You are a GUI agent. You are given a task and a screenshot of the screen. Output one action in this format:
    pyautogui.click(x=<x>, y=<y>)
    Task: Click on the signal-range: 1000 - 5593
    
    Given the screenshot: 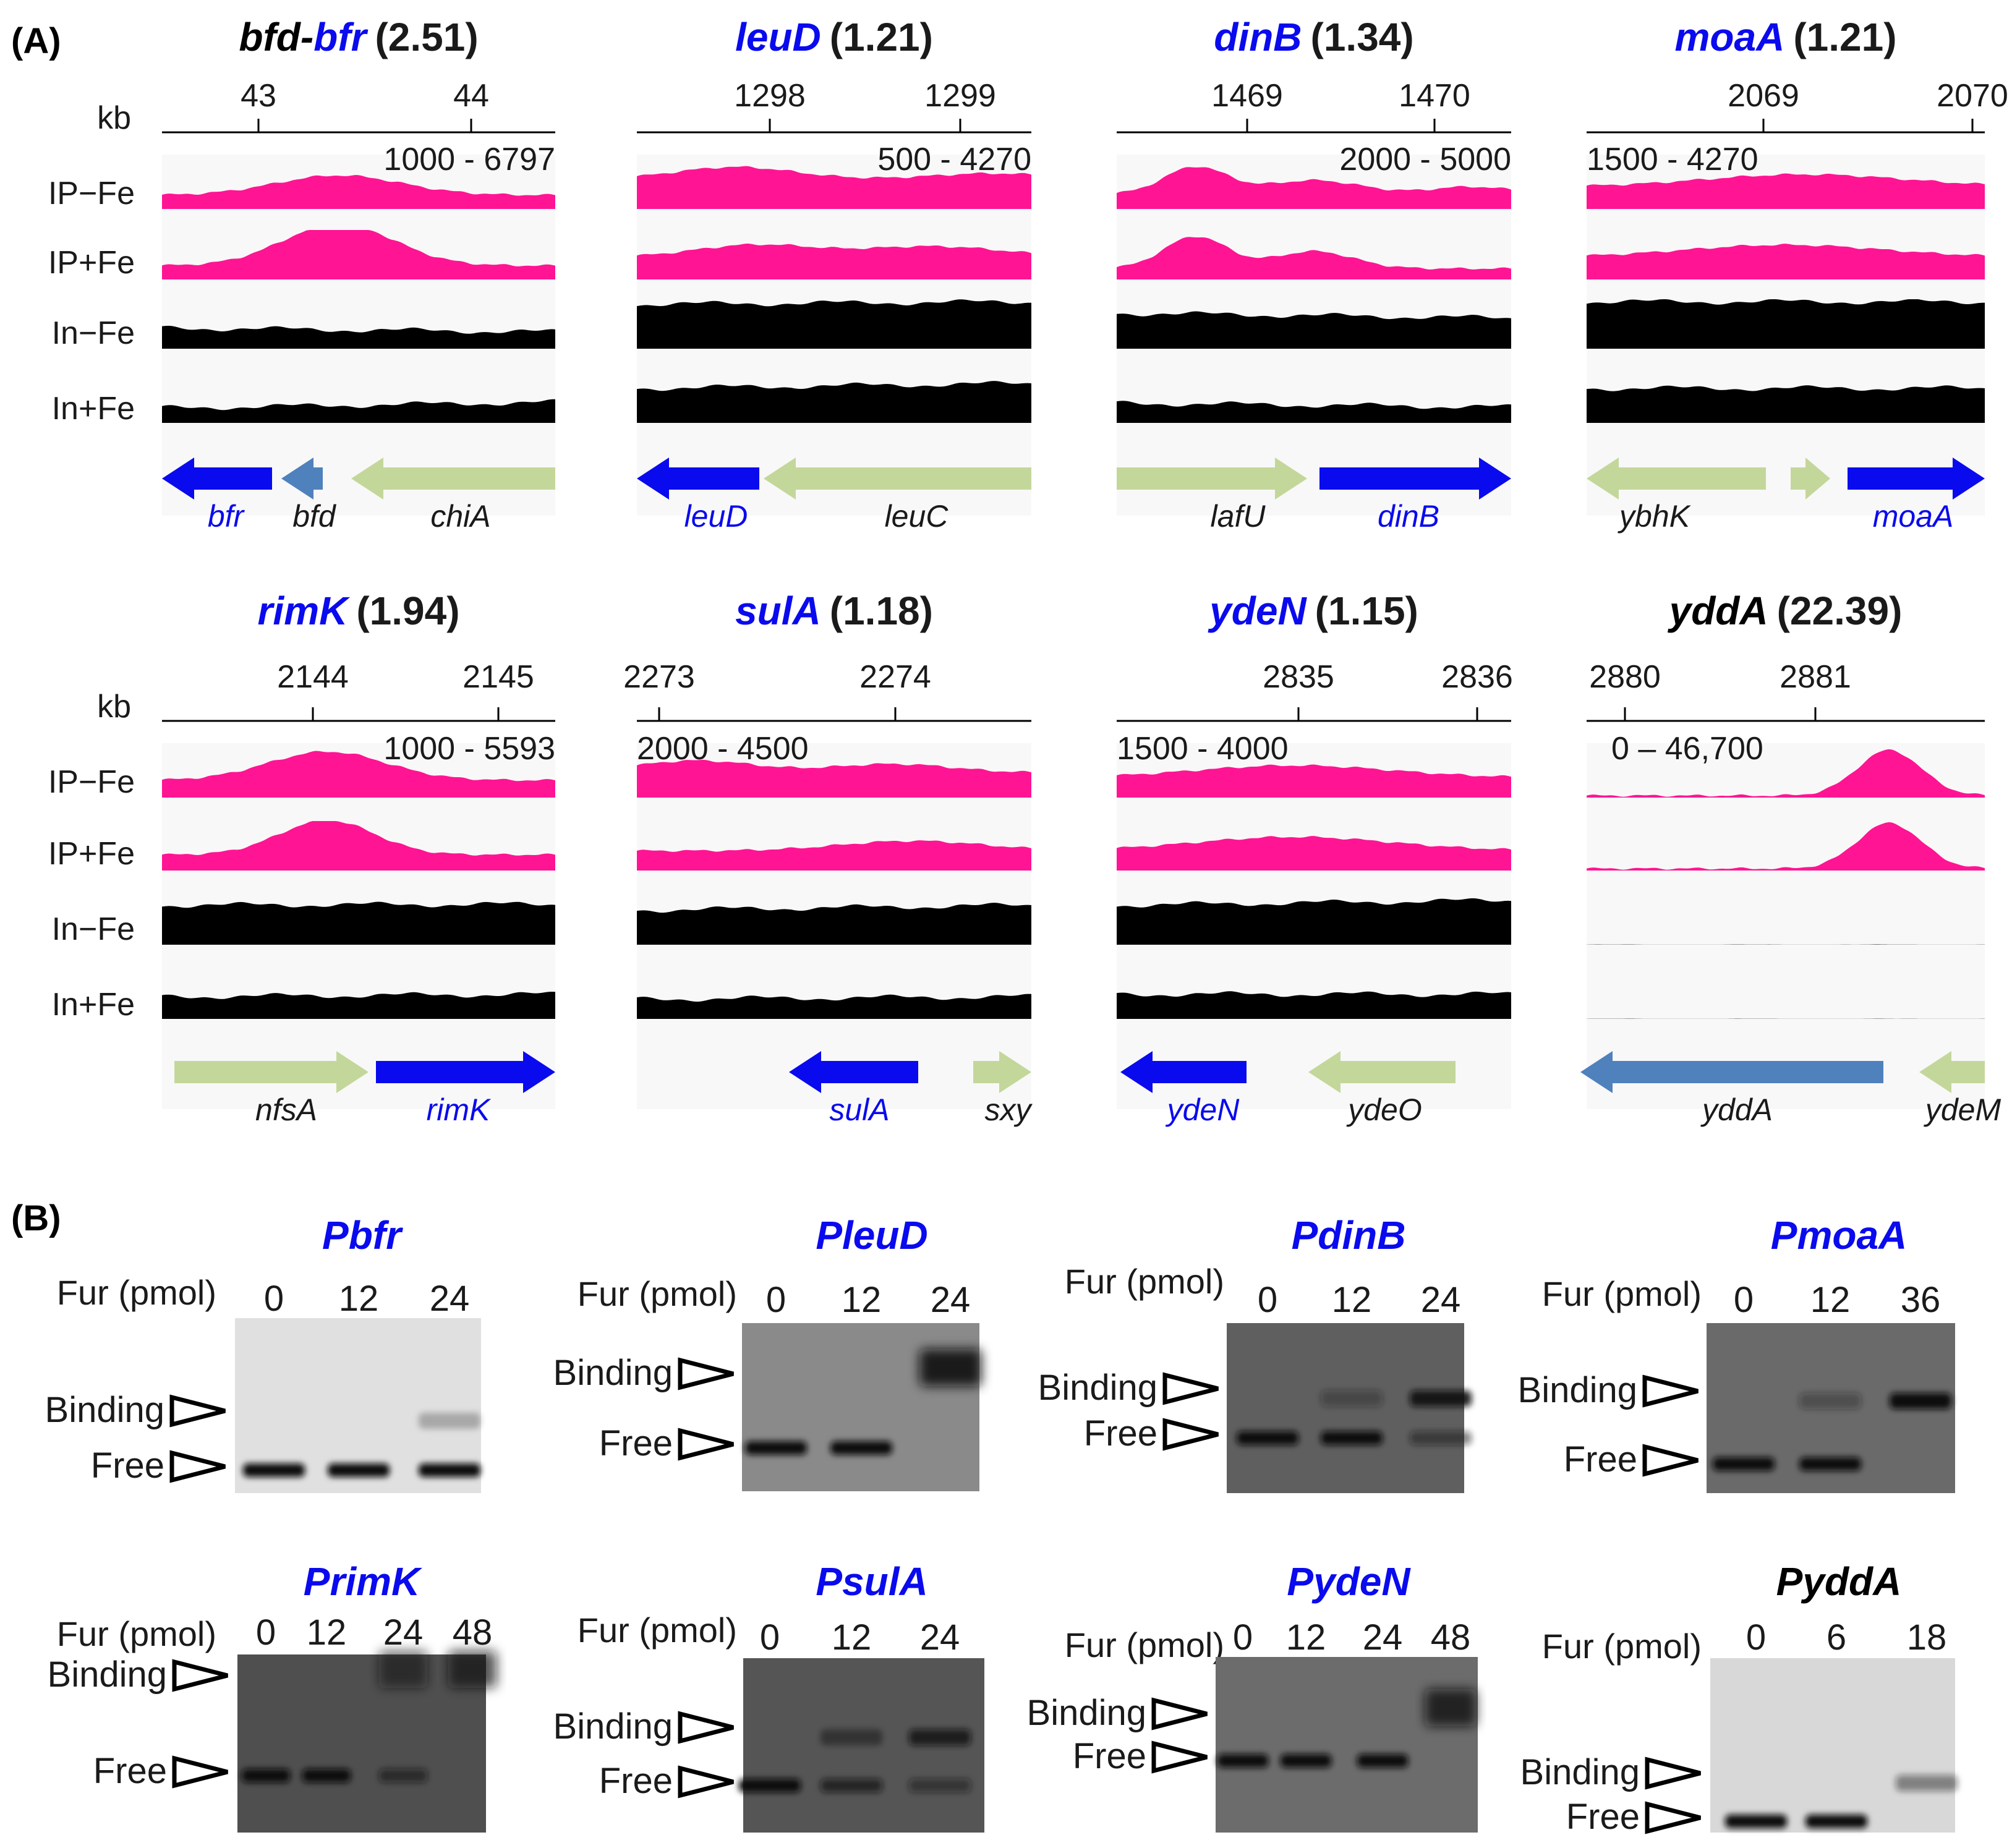 What is the action you would take?
    pyautogui.click(x=469, y=749)
    